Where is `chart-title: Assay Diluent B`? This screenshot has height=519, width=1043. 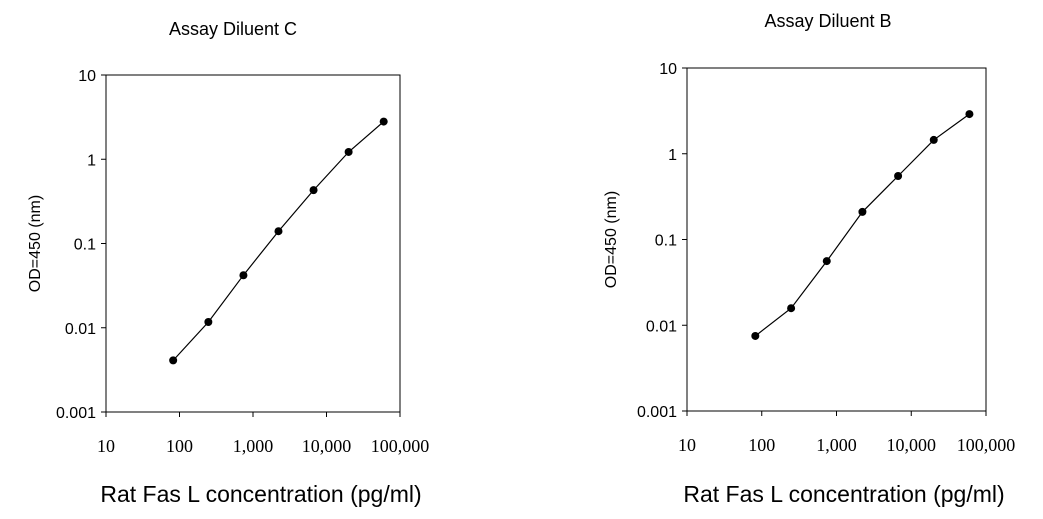 chart-title: Assay Diluent B is located at coordinates (827, 21).